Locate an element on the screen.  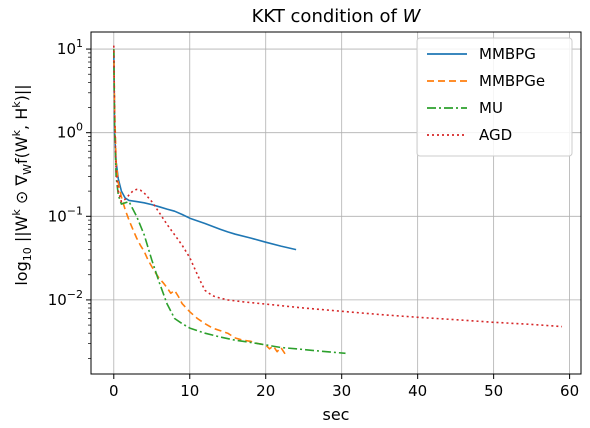
y-axis-label: log10 ||Wk ⊙ ∇Wf(Wk, Hk)|| is located at coordinates (22, 184).